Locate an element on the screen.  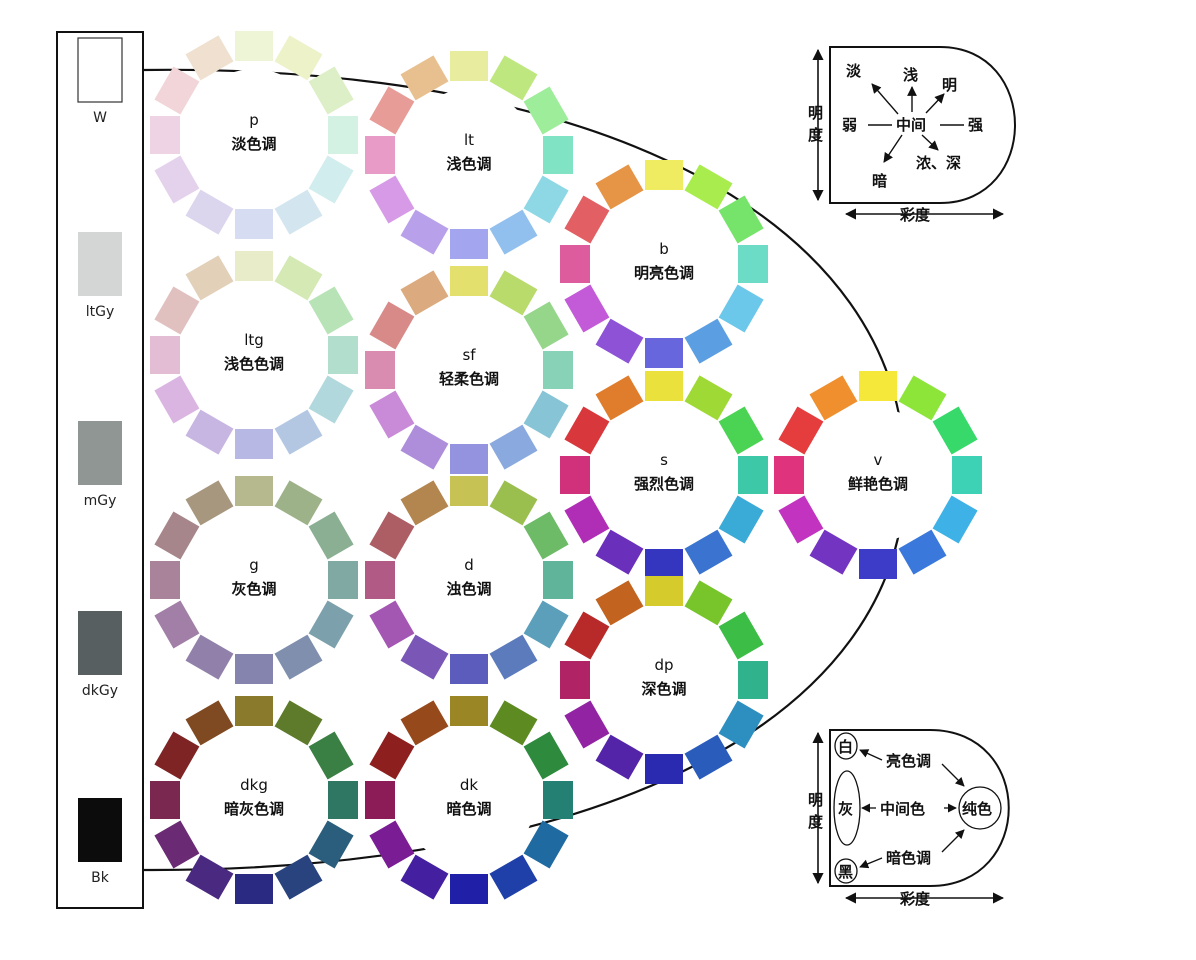
gray-ellipse is located at coordinates (847, 808).